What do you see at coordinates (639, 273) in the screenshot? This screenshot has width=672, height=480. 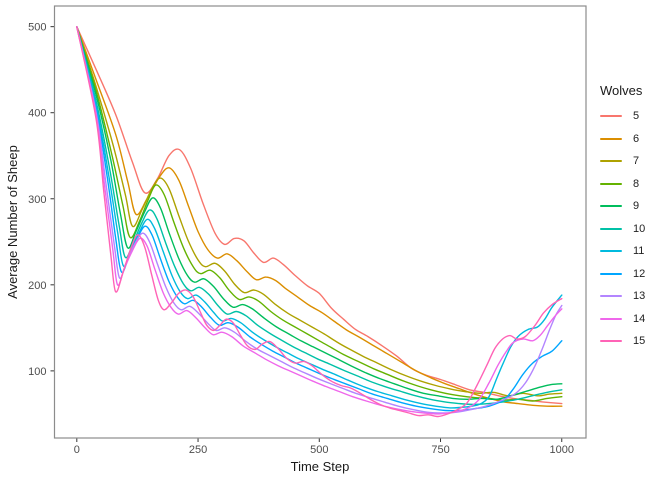 I see `legend-label: 12` at bounding box center [639, 273].